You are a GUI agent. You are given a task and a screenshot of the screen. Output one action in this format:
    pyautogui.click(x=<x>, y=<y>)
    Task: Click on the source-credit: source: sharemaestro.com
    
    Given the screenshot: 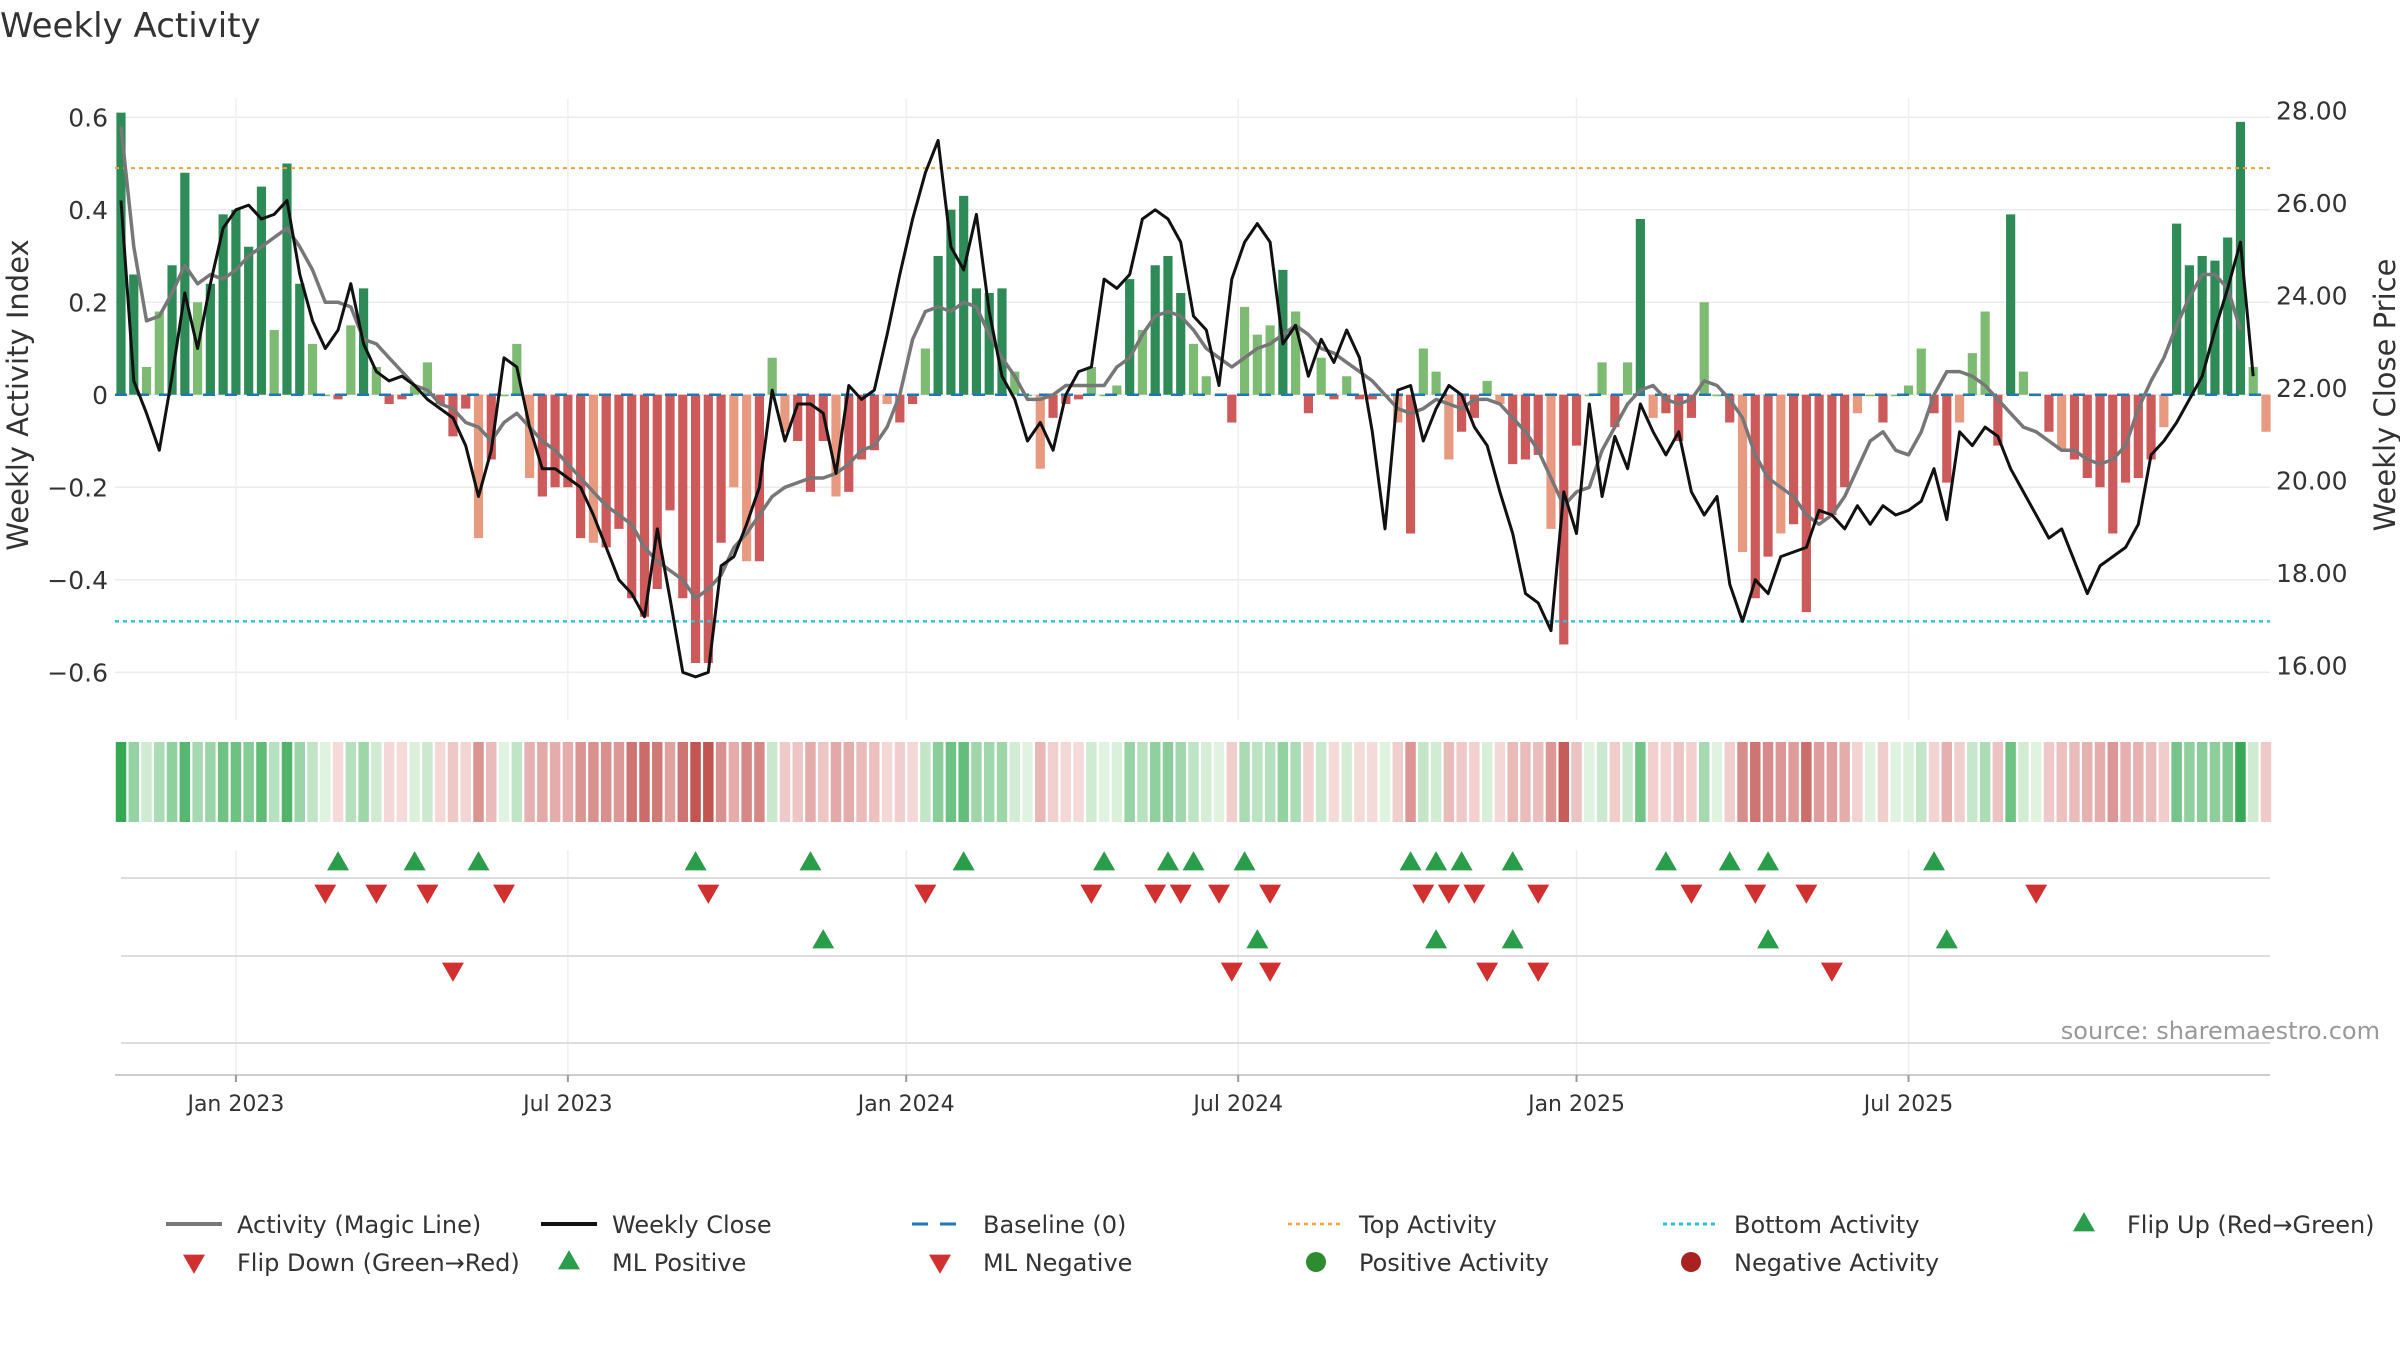 What is the action you would take?
    pyautogui.click(x=2220, y=1031)
    